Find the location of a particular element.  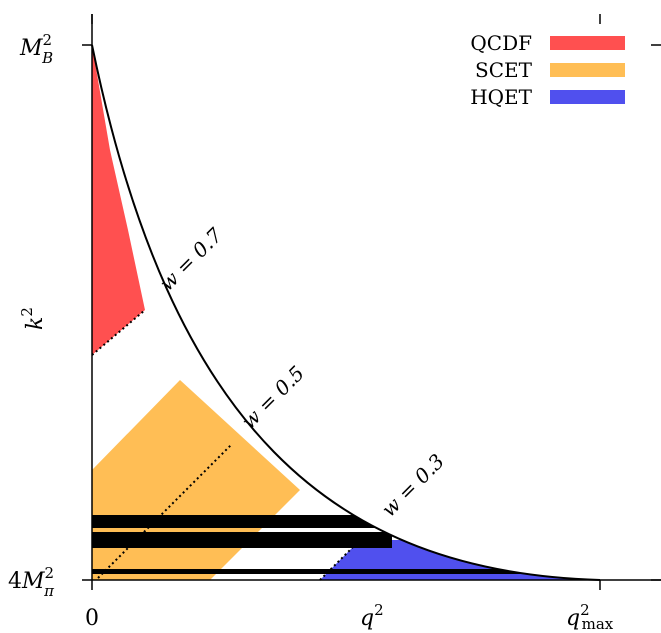

scet-region is located at coordinates (196, 480).